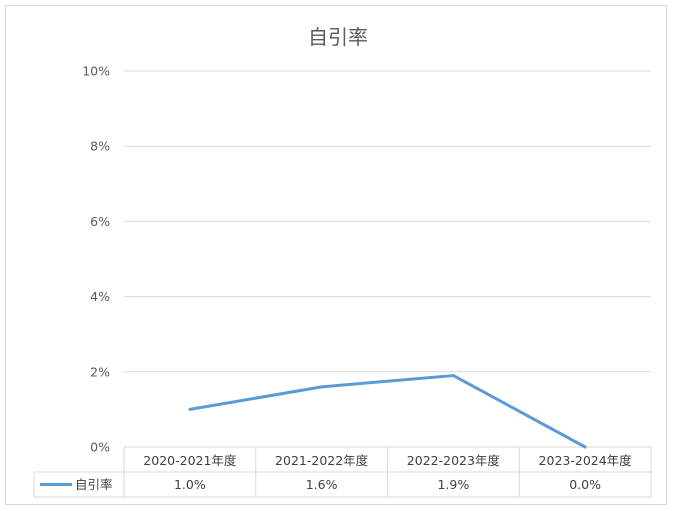 This screenshot has width=674, height=511. I want to click on category-label-1: 2021-2022年度, so click(322, 460).